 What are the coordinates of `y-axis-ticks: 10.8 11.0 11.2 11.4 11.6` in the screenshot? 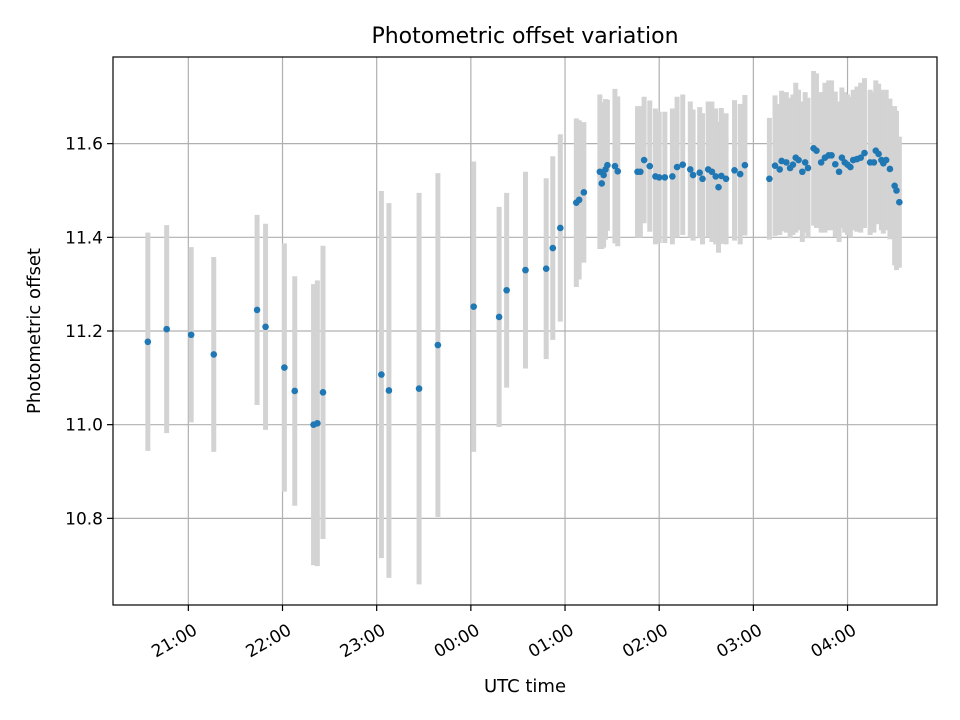 It's located at (89, 332).